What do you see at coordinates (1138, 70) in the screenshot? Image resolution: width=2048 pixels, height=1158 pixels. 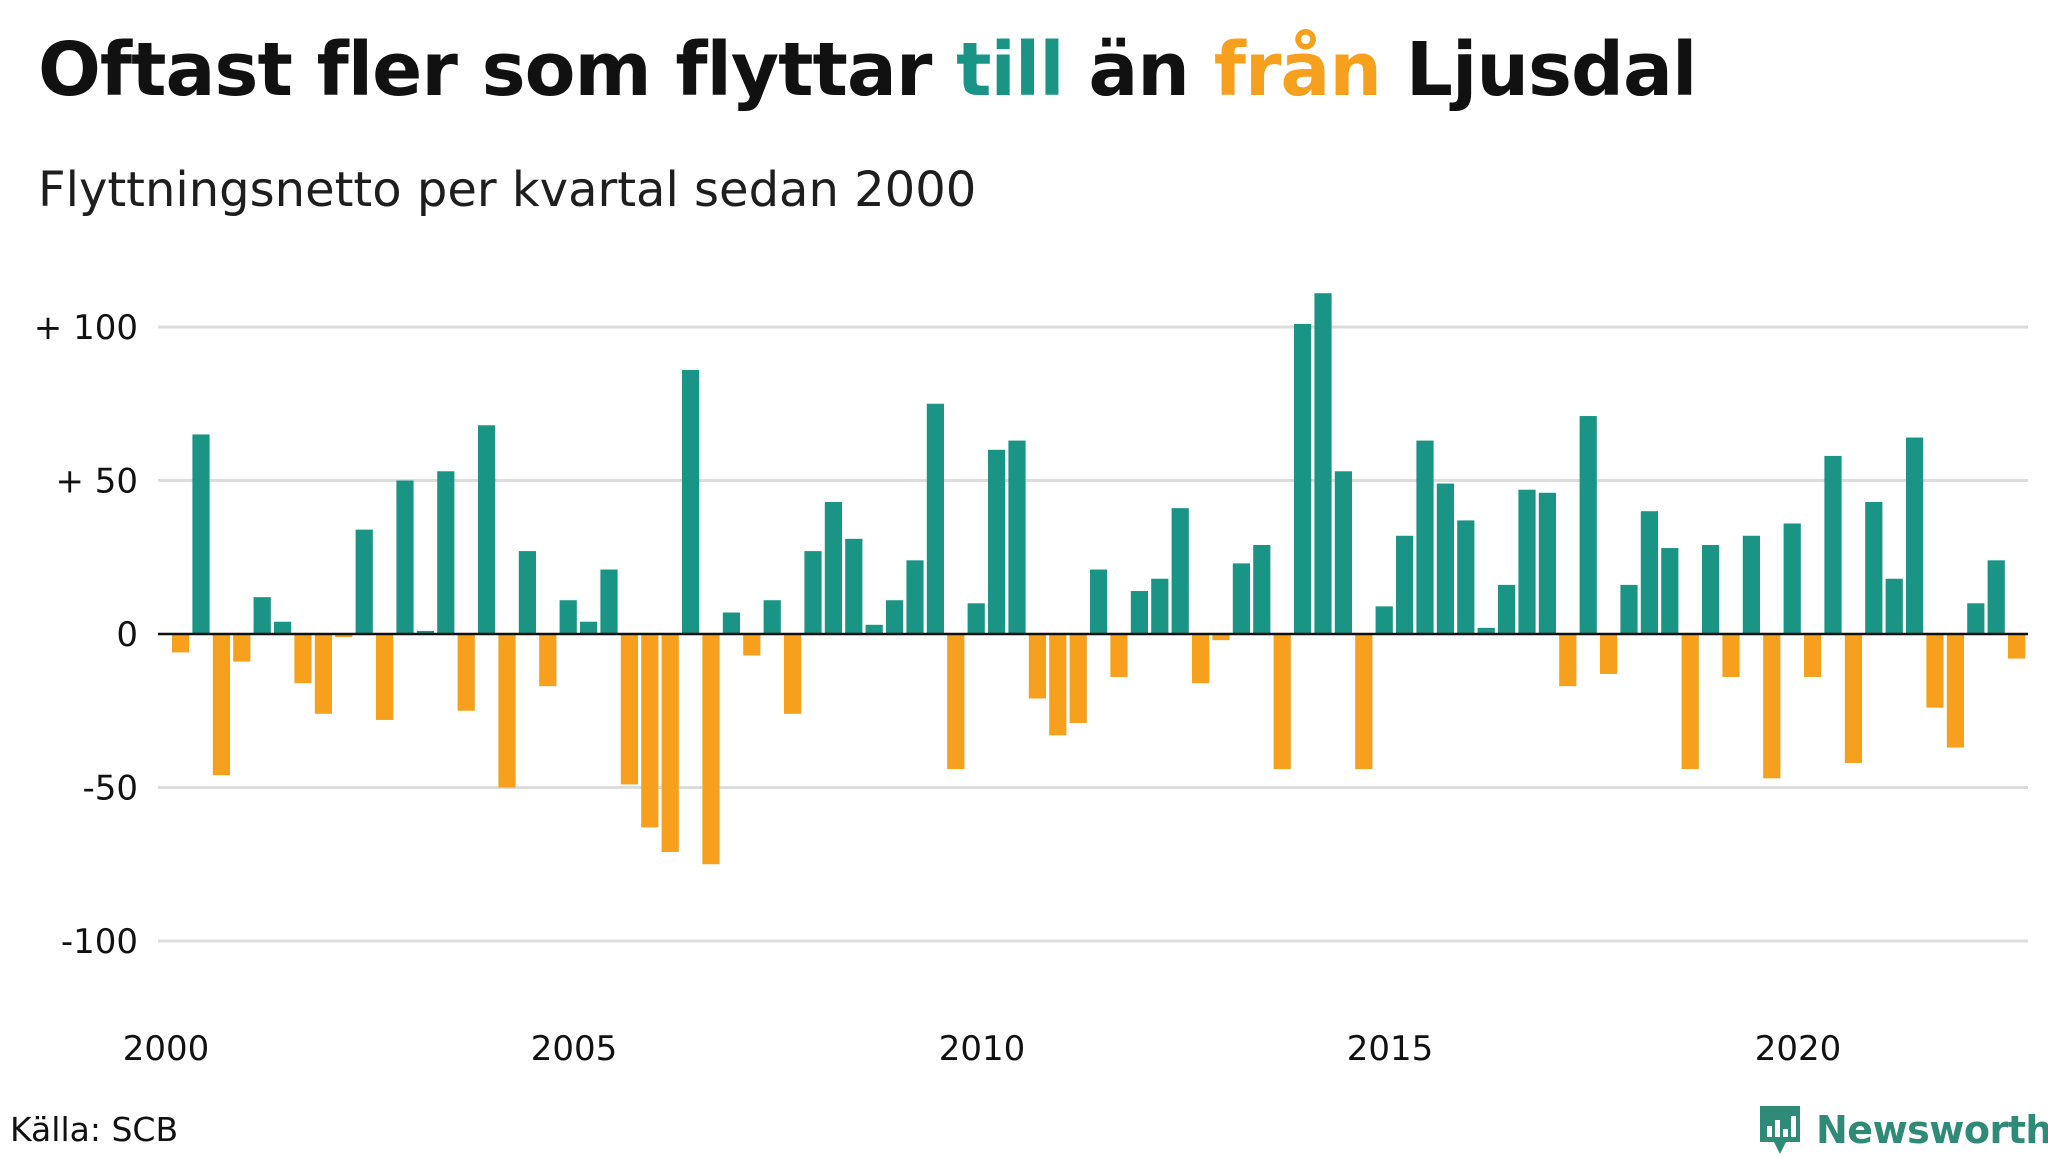 I see `title-part-2: än` at bounding box center [1138, 70].